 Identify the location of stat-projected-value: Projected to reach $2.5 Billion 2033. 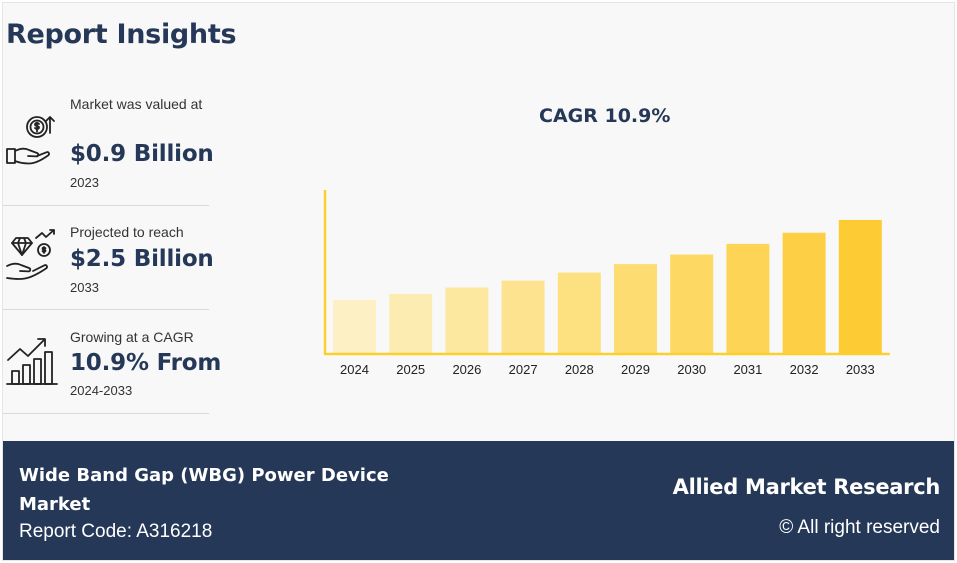
(108, 258).